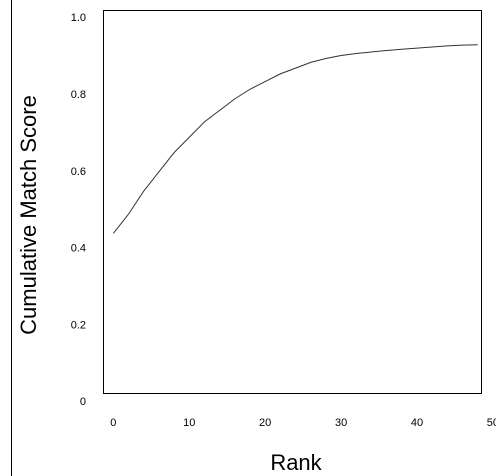  Describe the element at coordinates (78, 325) in the screenshot. I see `y-tick-label: 0.2` at that location.